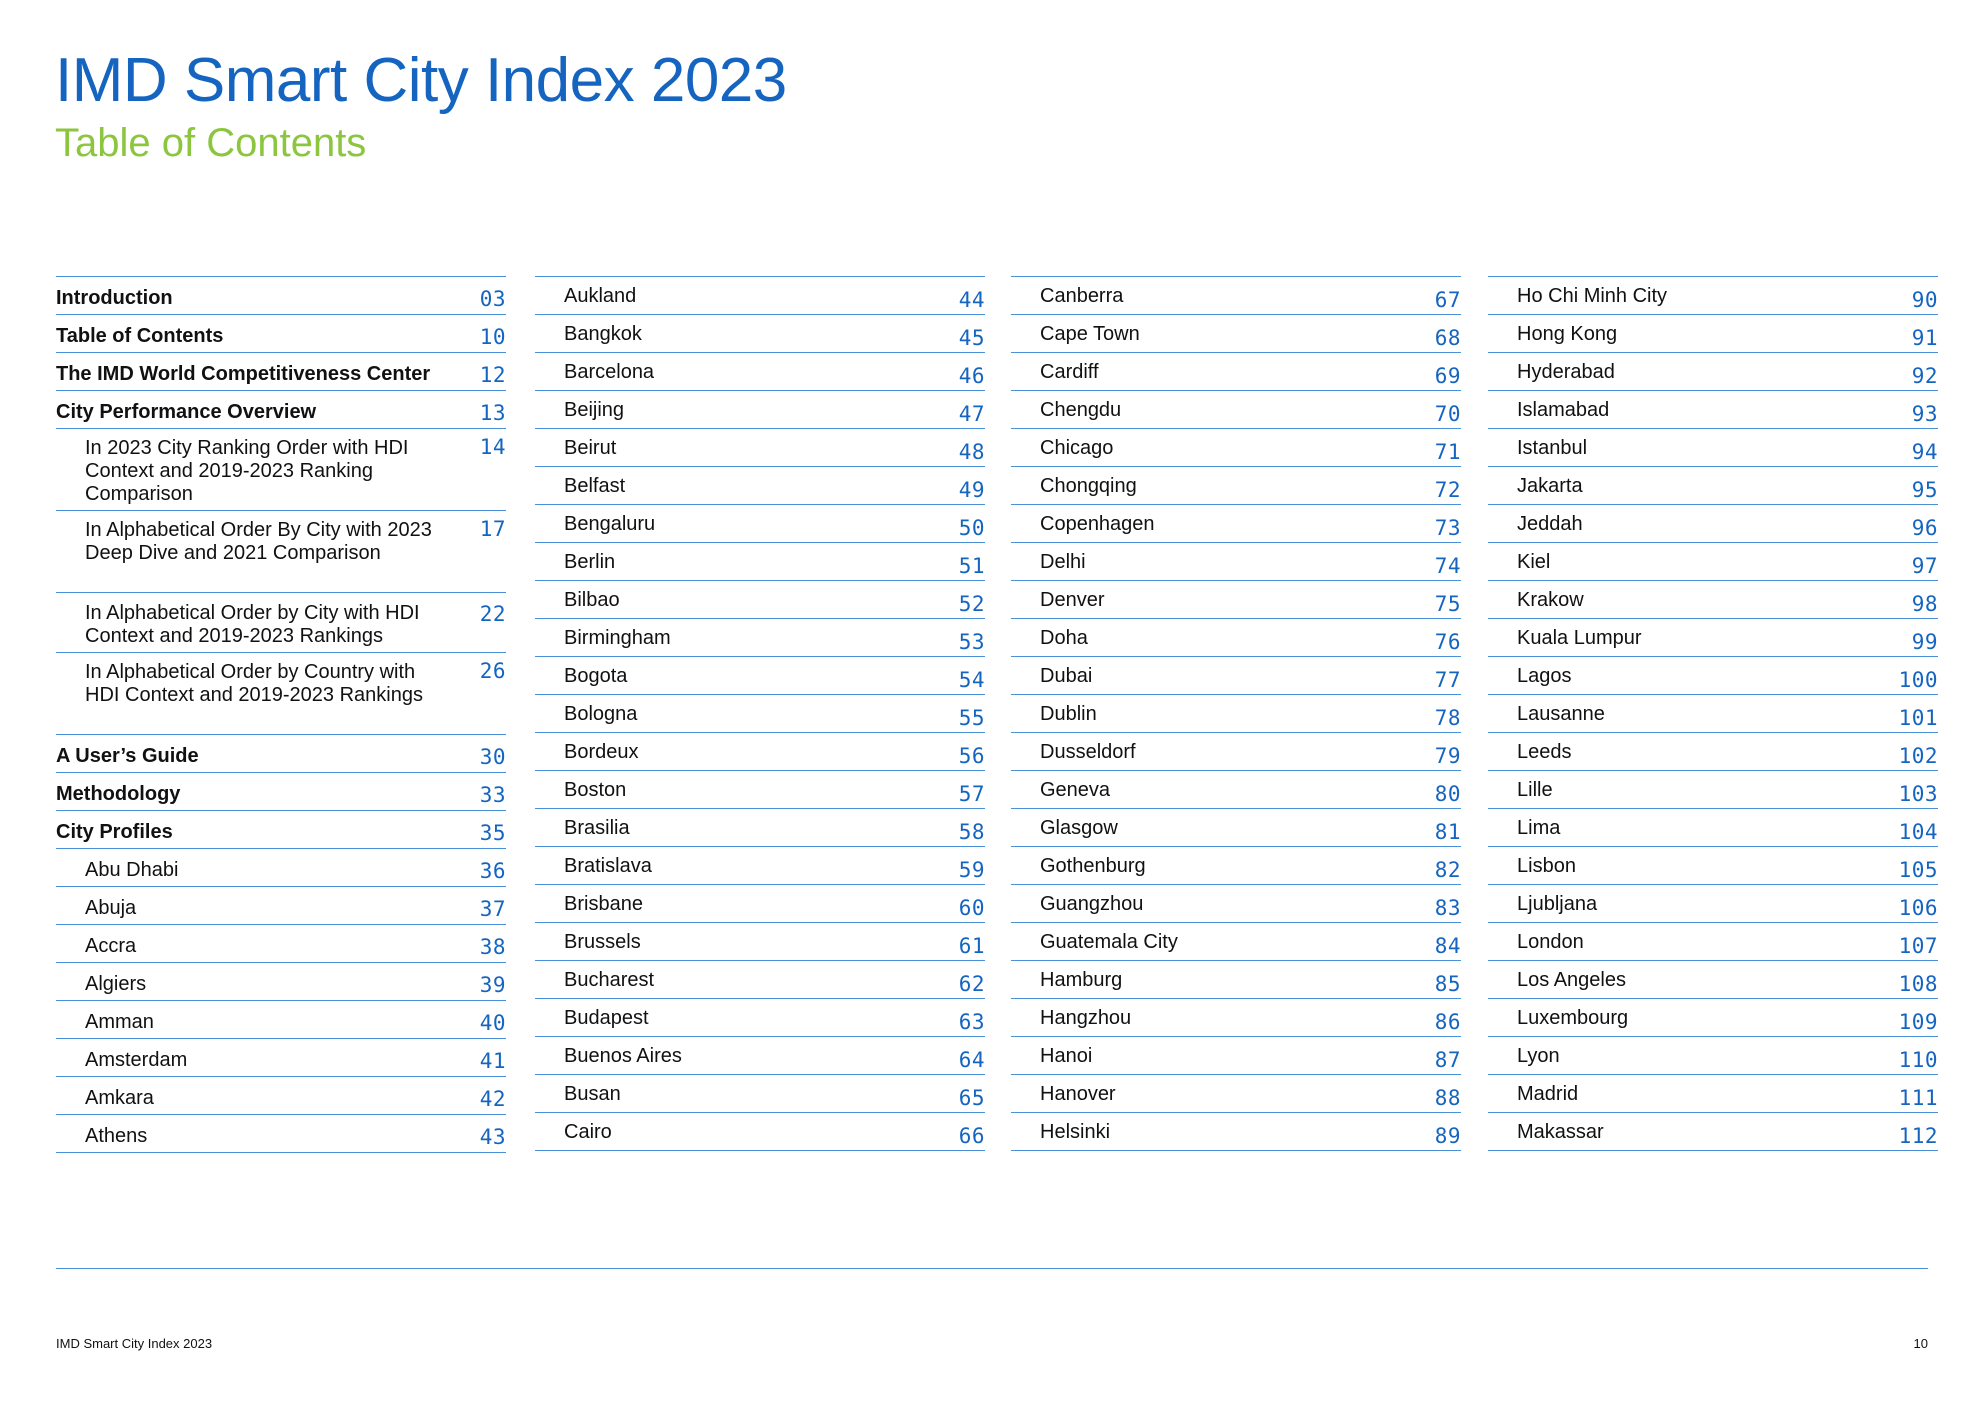  Describe the element at coordinates (1924, 490) in the screenshot. I see `toc-entry-page: 95` at that location.